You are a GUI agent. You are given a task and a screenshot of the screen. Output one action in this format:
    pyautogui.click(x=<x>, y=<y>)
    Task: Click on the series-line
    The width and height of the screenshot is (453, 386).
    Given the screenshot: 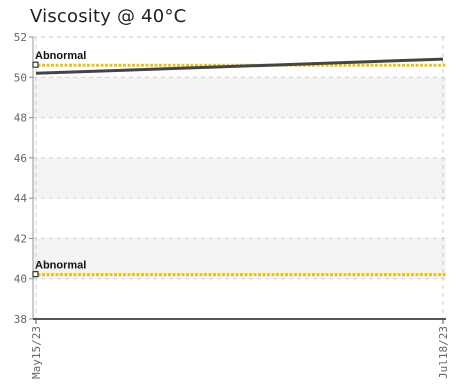 What is the action you would take?
    pyautogui.click(x=239, y=66)
    